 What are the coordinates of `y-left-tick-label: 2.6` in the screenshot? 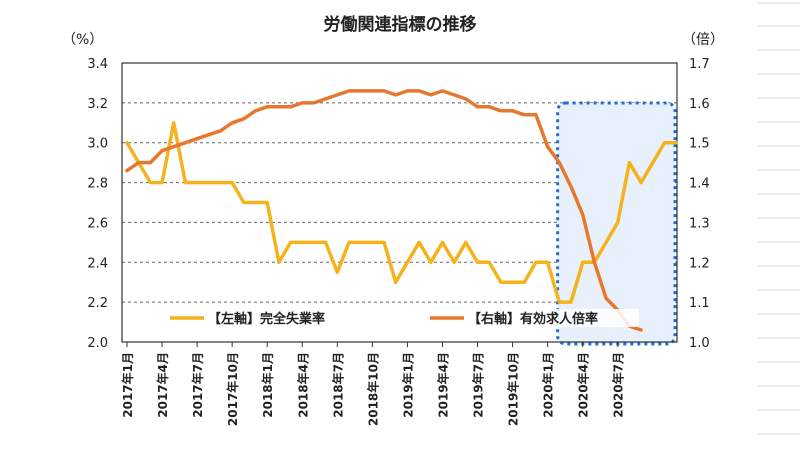 It's located at (97, 223).